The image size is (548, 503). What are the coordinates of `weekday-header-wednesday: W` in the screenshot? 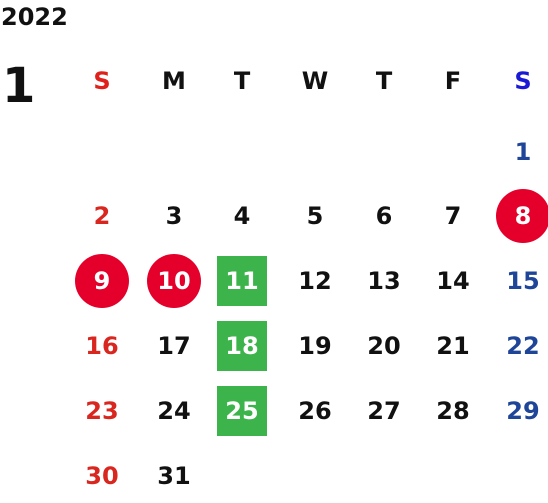 It's located at (315, 81).